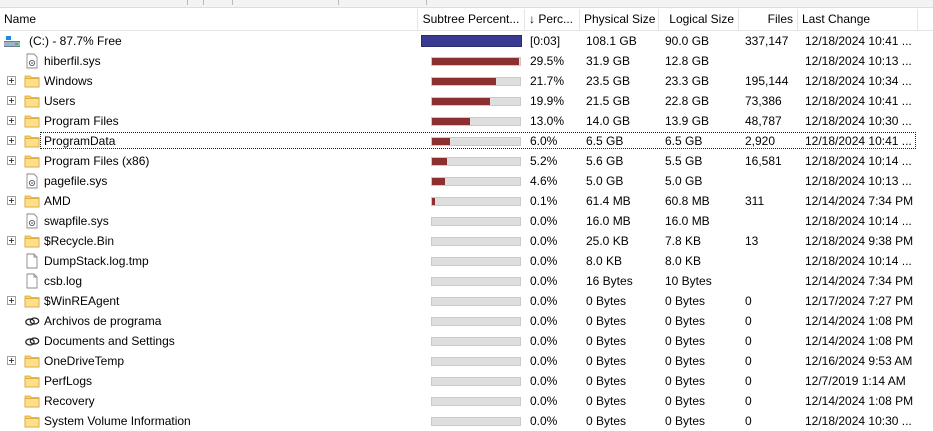  I want to click on item-name: pagefile.sys, so click(76, 181).